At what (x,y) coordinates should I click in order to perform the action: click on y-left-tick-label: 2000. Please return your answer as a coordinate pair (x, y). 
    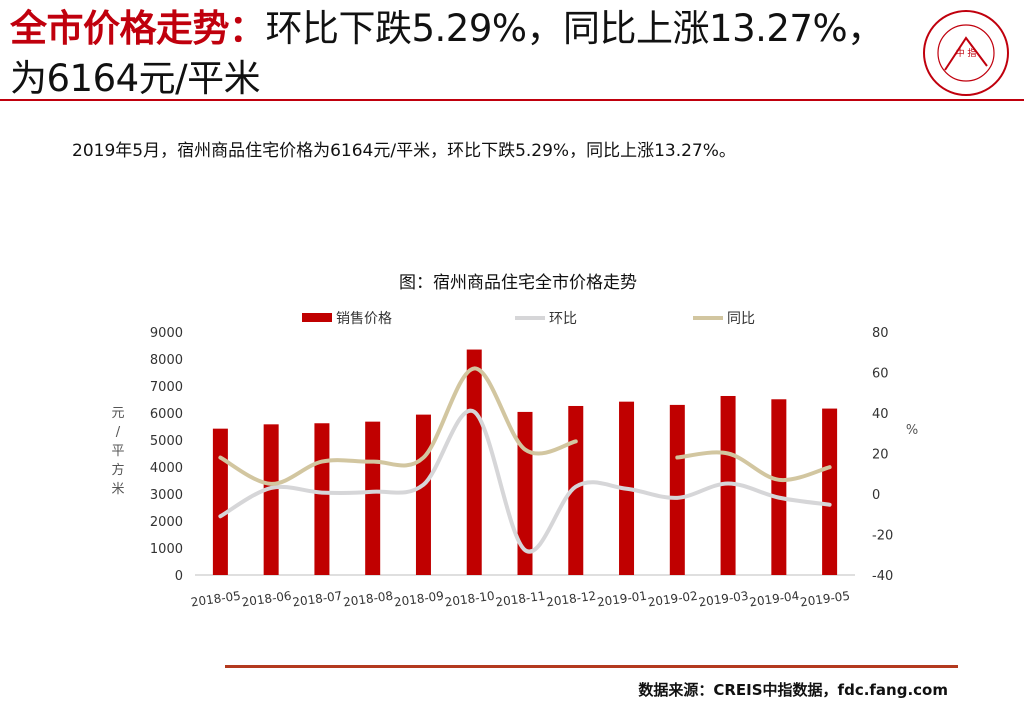
    Looking at the image, I should click on (166, 522).